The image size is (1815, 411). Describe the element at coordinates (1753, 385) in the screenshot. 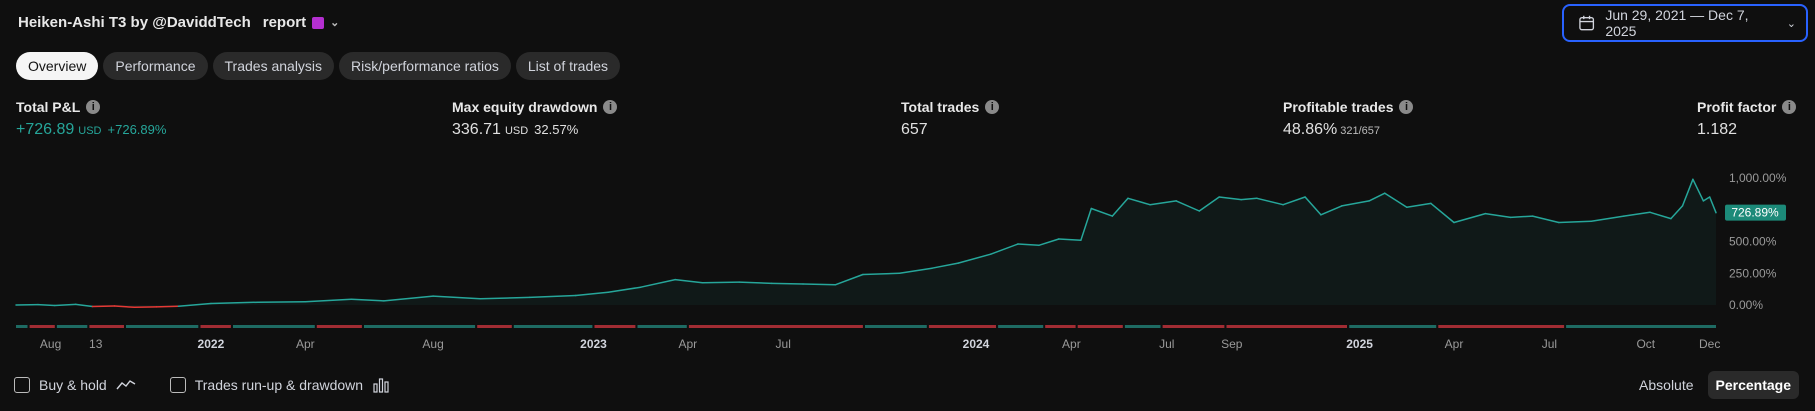

I see `percentage-button: Percentage` at that location.